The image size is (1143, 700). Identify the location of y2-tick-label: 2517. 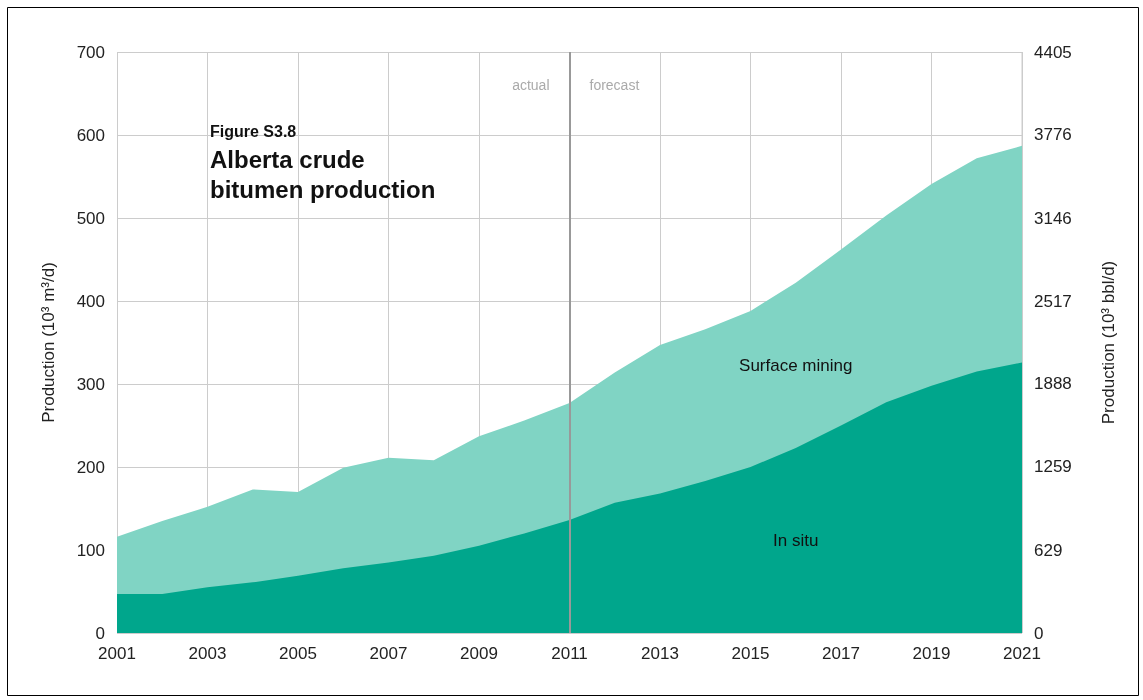
(1053, 301).